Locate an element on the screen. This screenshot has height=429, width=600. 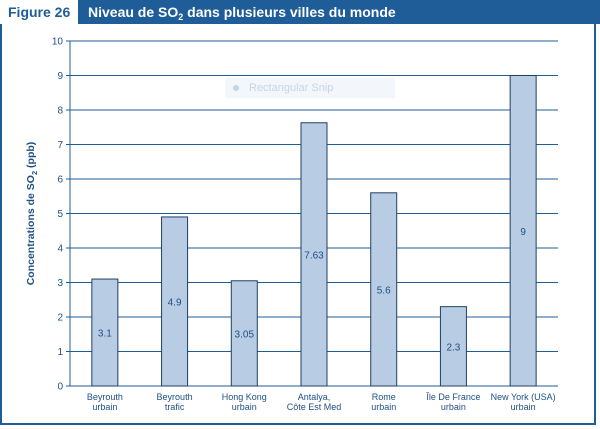
bar-value-label: 9 is located at coordinates (523, 232).